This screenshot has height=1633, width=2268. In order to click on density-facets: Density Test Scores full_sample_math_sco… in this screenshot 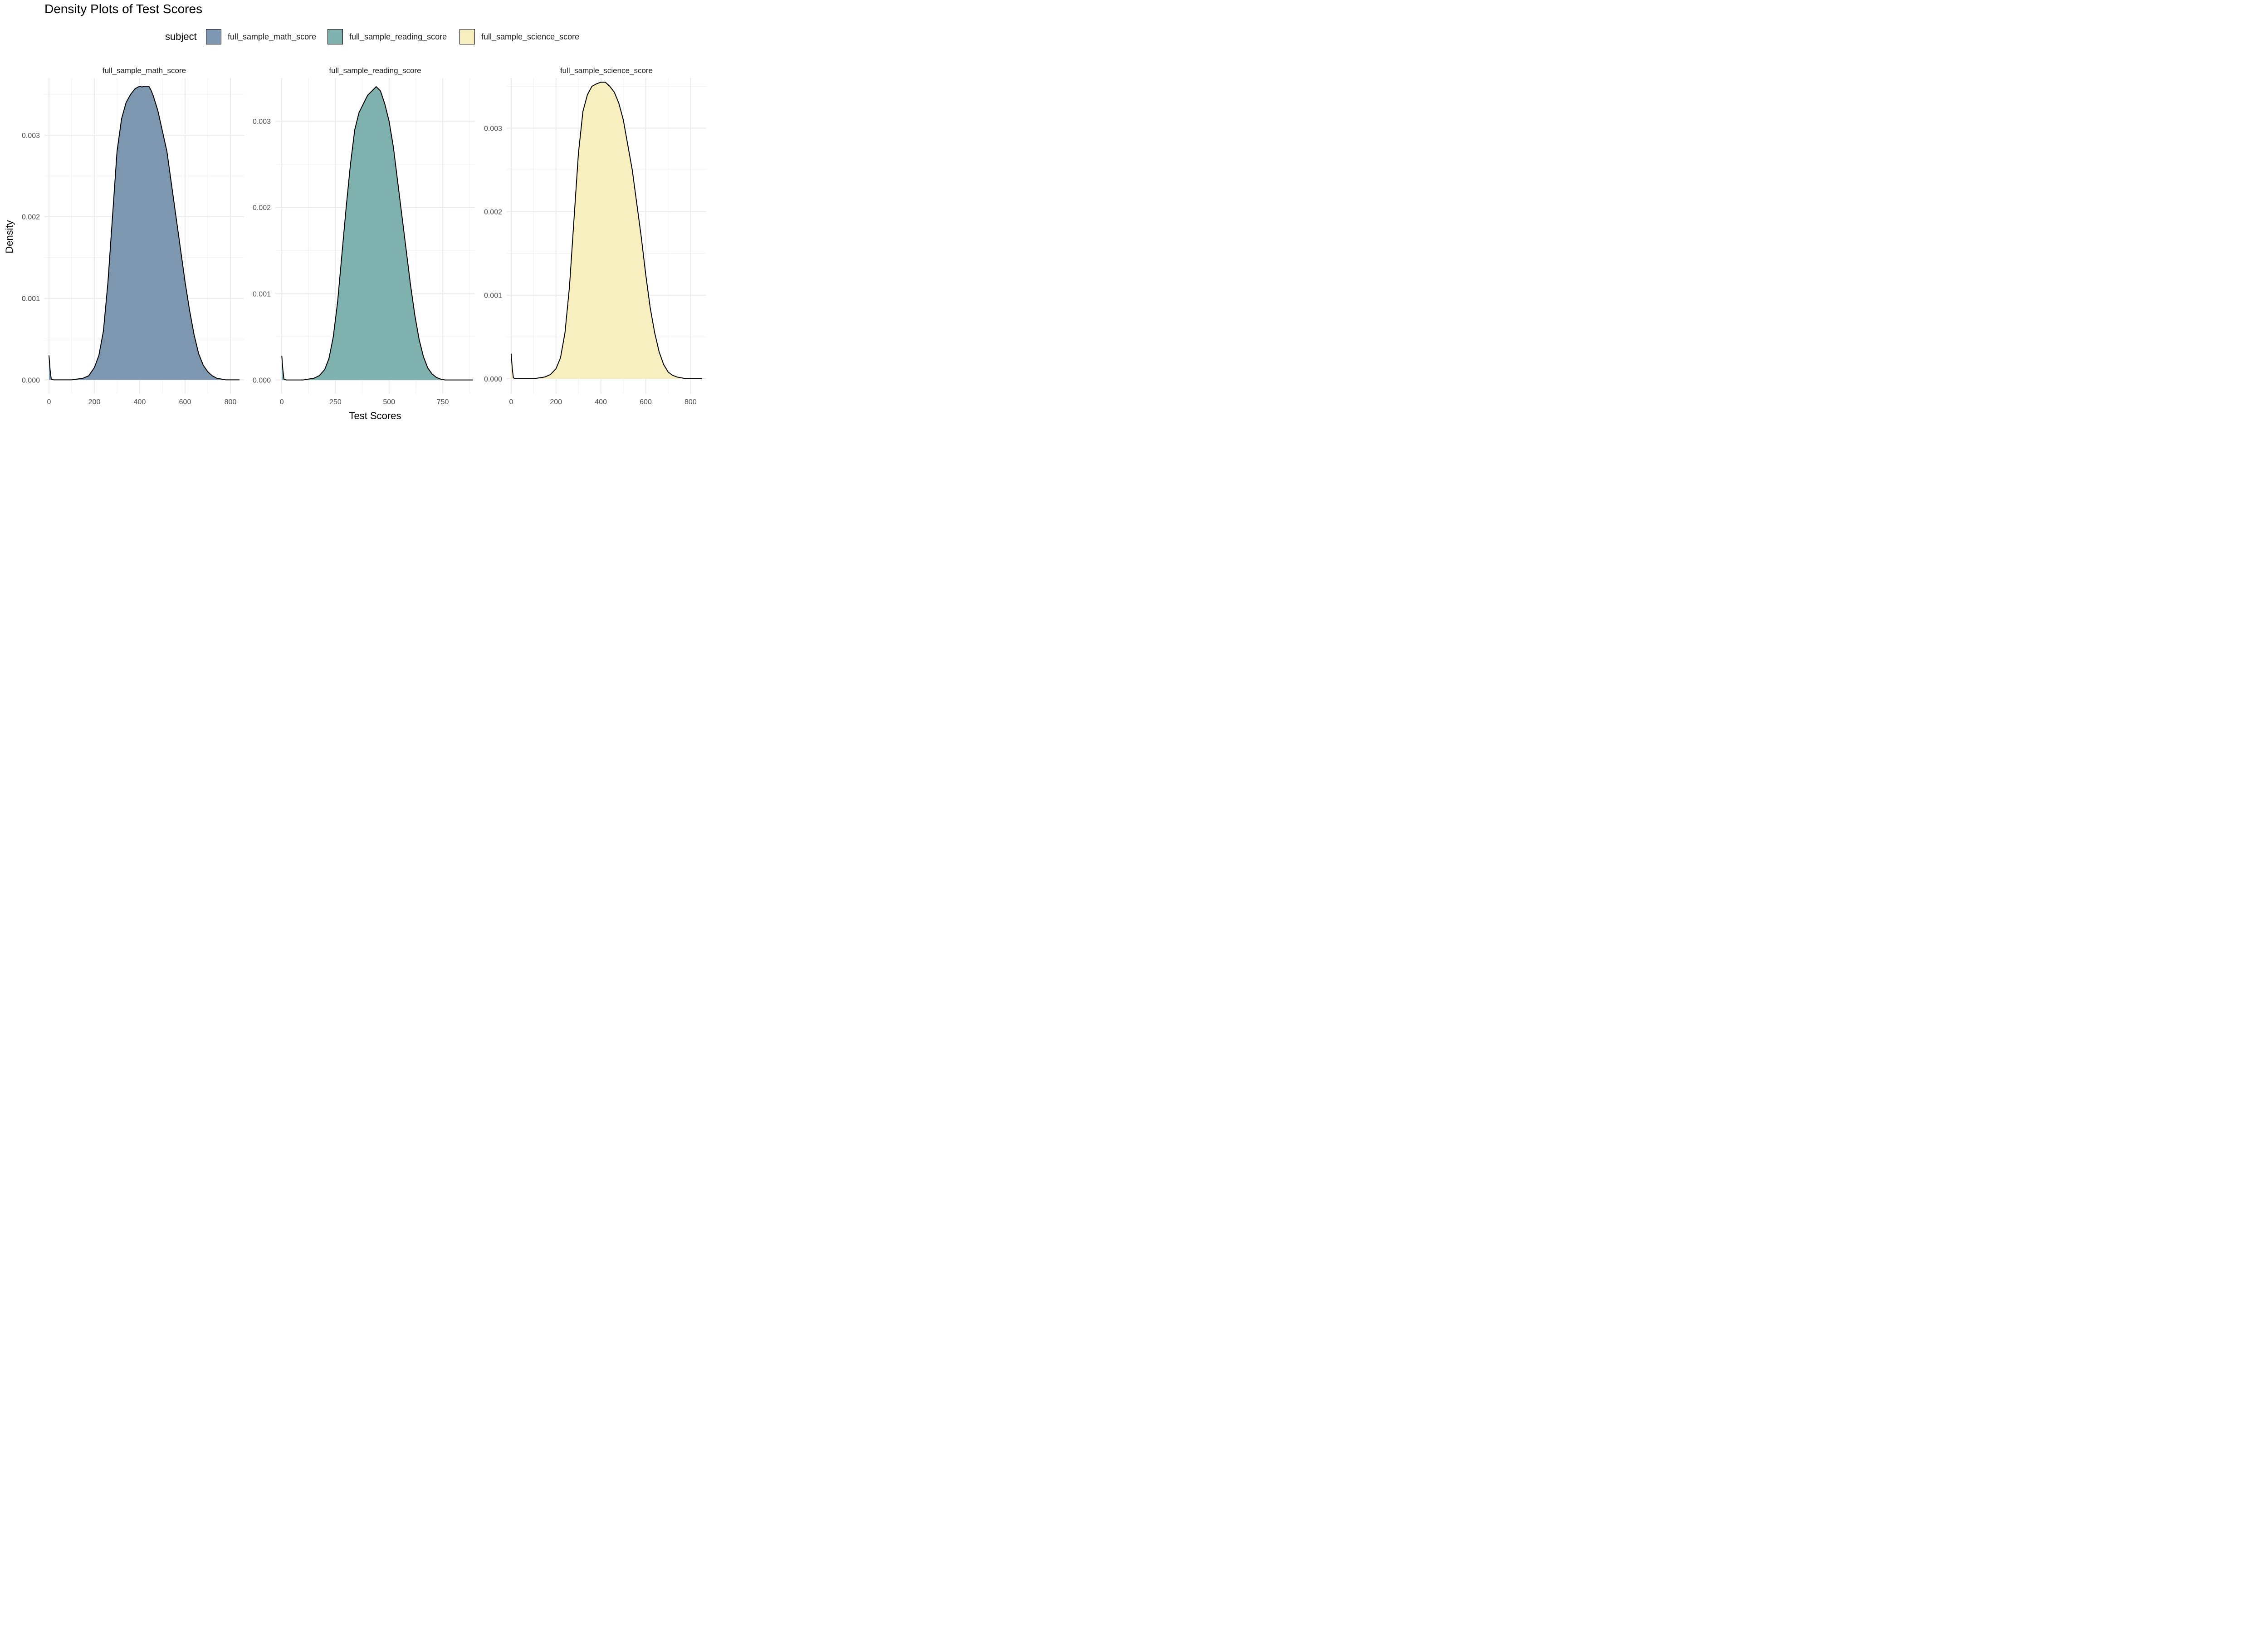, I will do `click(355, 243)`.